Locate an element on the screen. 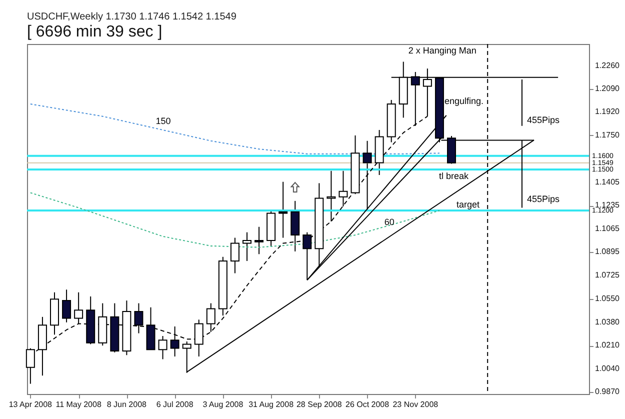 The width and height of the screenshot is (625, 419). y-tick-label: 1.0725 is located at coordinates (607, 275).